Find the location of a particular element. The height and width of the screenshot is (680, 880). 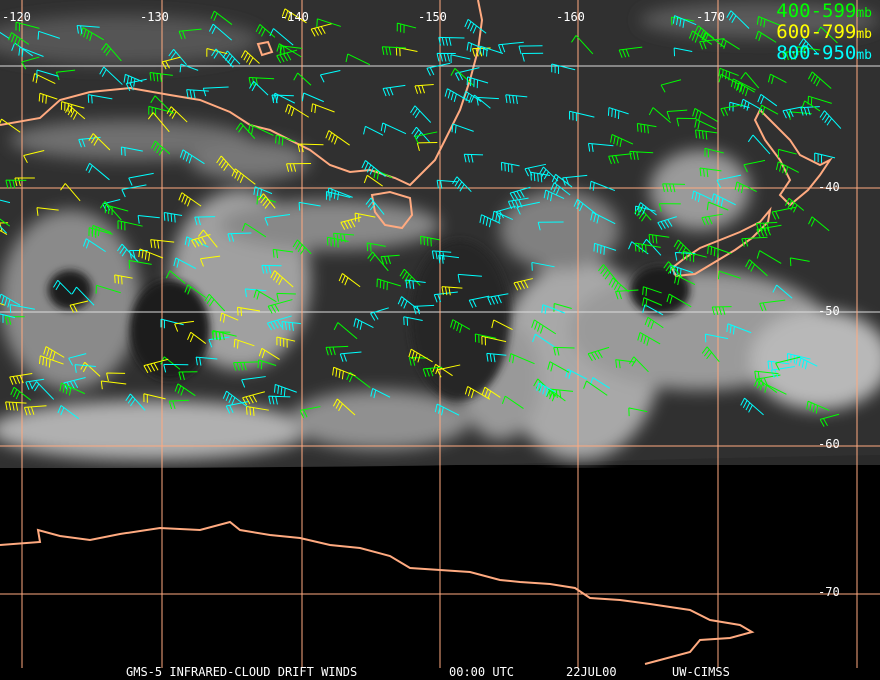

date-label: 22JUL00 is located at coordinates (591, 672).